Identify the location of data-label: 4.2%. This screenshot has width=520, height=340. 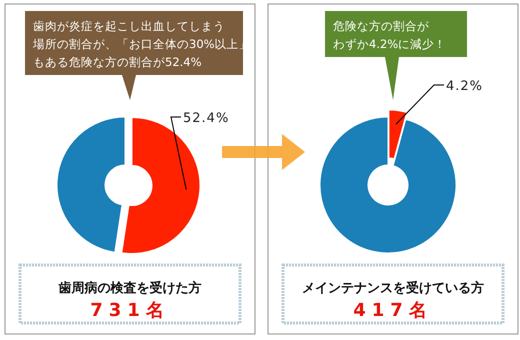
(465, 86).